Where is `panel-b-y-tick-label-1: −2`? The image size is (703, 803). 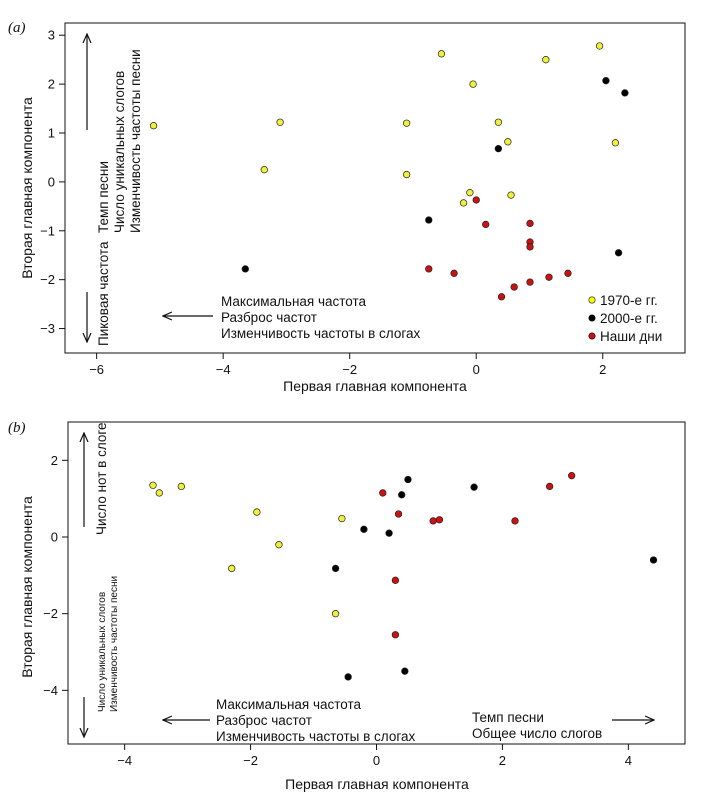 panel-b-y-tick-label-1: −2 is located at coordinates (50, 613).